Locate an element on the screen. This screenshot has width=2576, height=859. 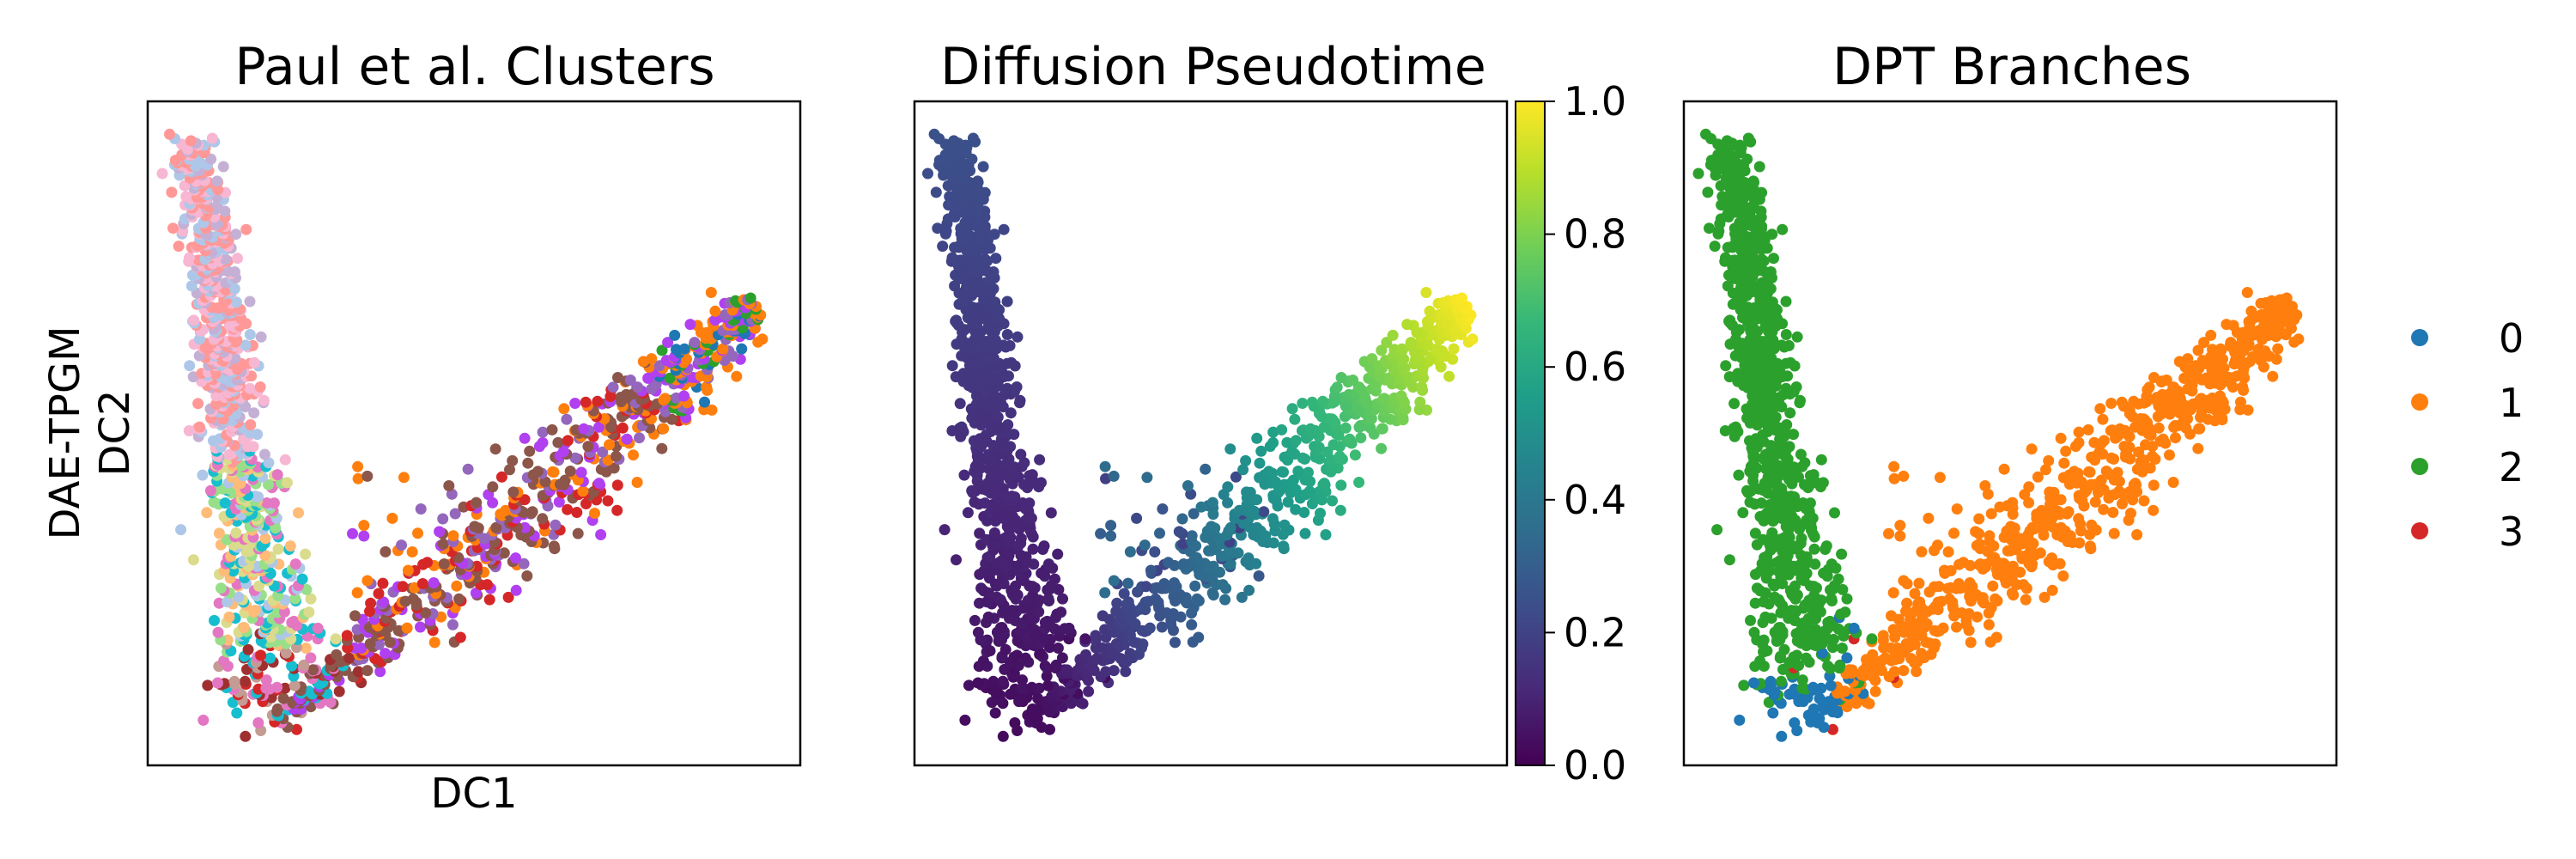
legend-label: 3 is located at coordinates (2511, 532).